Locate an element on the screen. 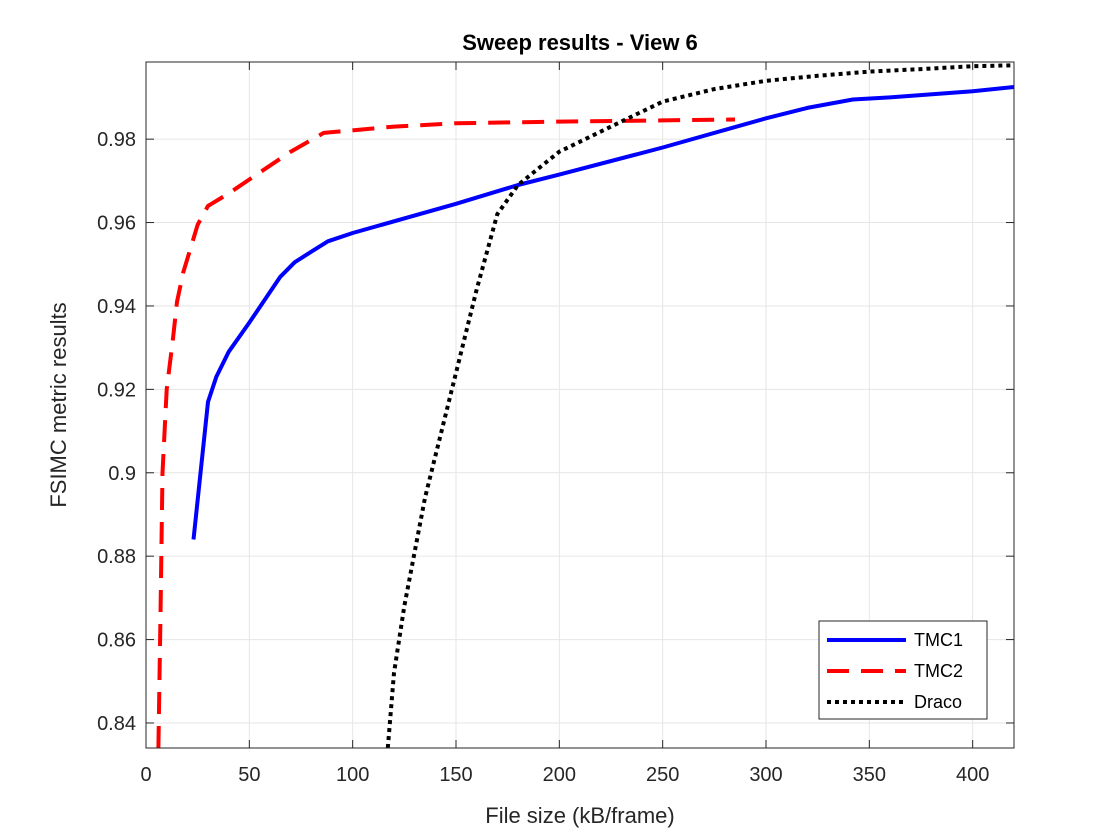 This screenshot has height=840, width=1120. y-tick-label: 0.98 is located at coordinates (116, 140).